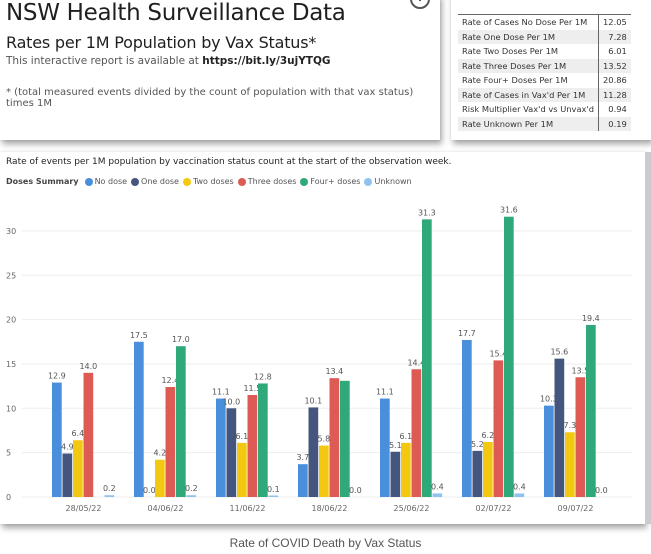 Image resolution: width=651 pixels, height=554 pixels. What do you see at coordinates (528, 94) in the screenshot?
I see `stats-label: Rate of Cases in Vax'd Per 1M` at bounding box center [528, 94].